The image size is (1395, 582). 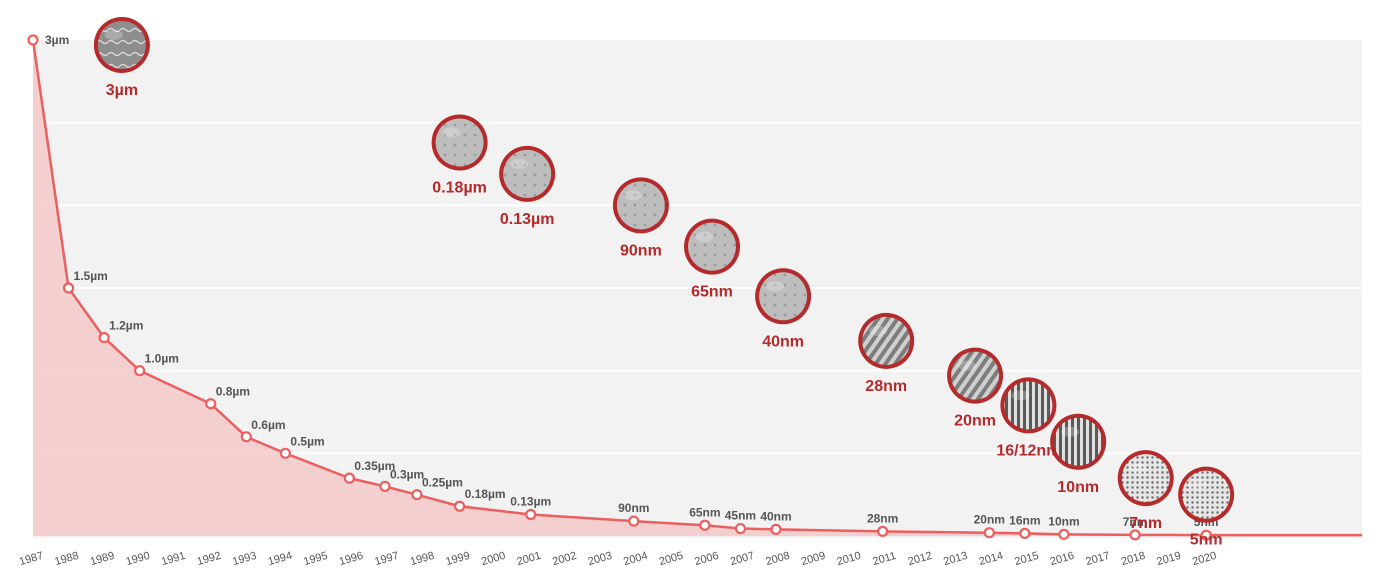 I want to click on x-tick-label: 1996, so click(x=351, y=559).